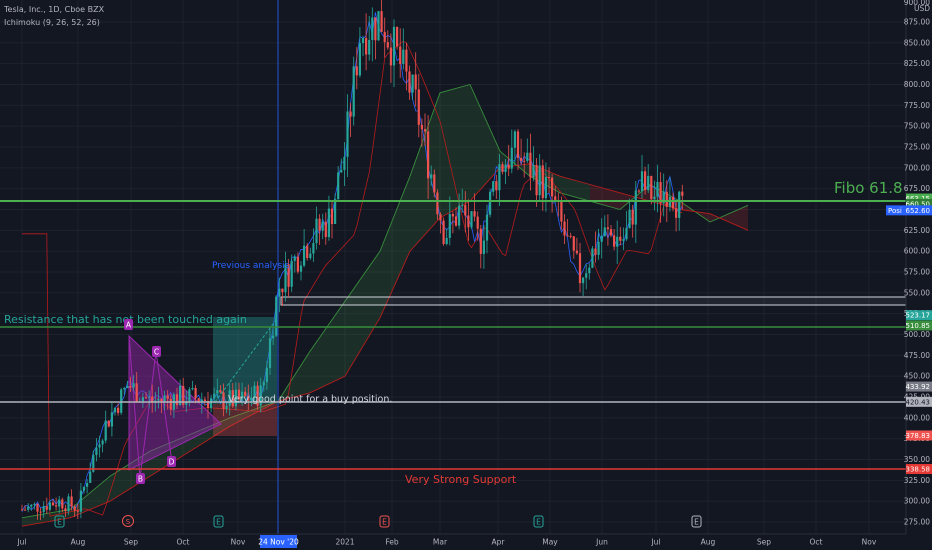 This screenshot has width=932, height=550. I want to click on time-tick-label: Nov, so click(869, 542).